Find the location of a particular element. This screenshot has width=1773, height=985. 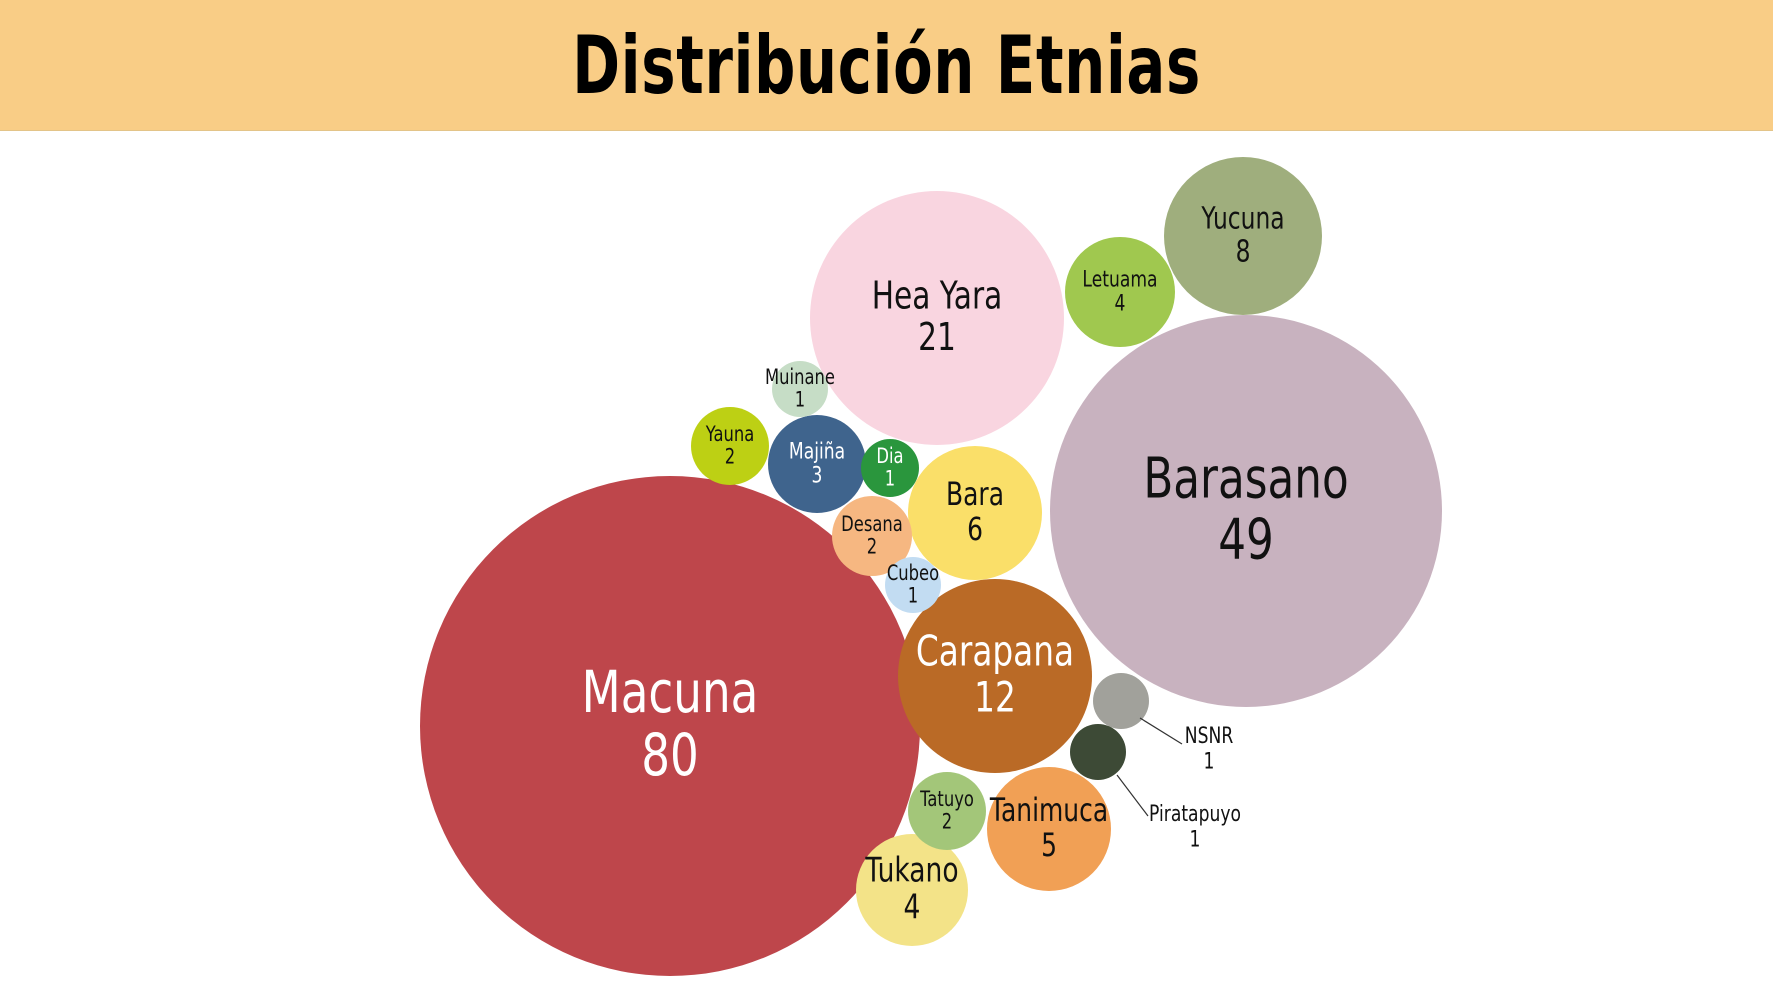

bubble-value-tatuyo: 2 is located at coordinates (947, 822).